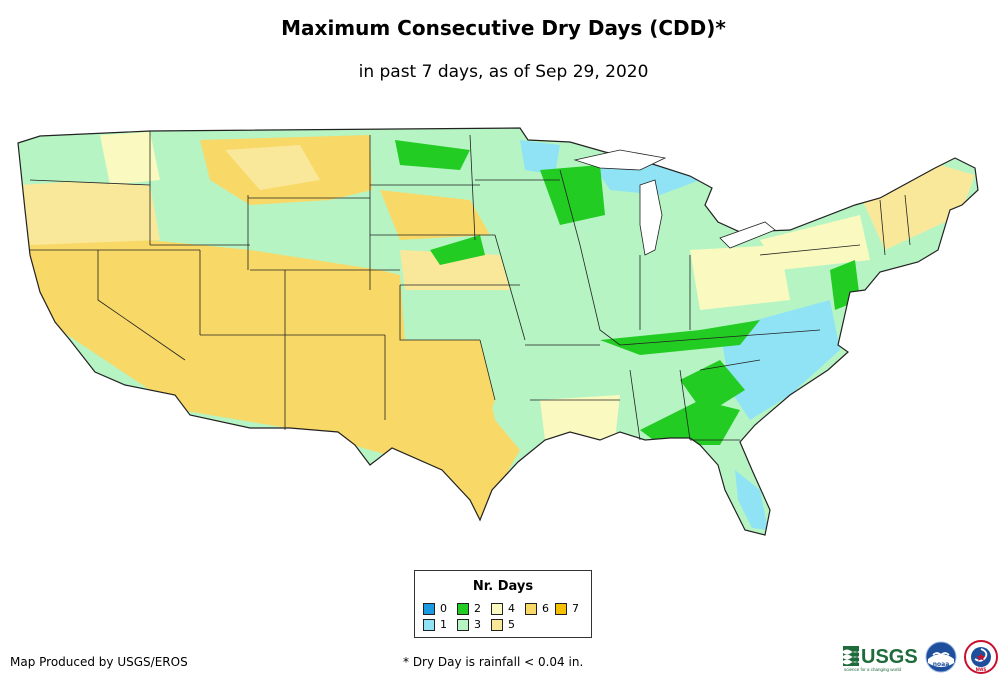 The image size is (1007, 691). What do you see at coordinates (477, 624) in the screenshot?
I see `legend-label-3: 3` at bounding box center [477, 624].